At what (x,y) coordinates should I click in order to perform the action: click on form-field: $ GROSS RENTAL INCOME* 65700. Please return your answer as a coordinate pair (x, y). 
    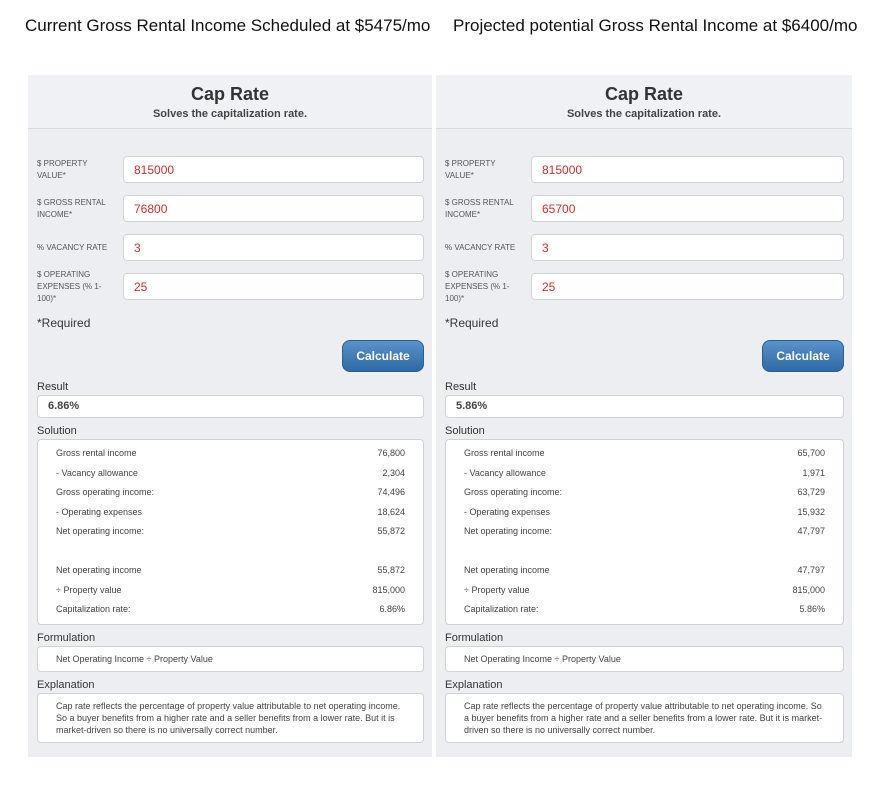
    Looking at the image, I should click on (644, 208).